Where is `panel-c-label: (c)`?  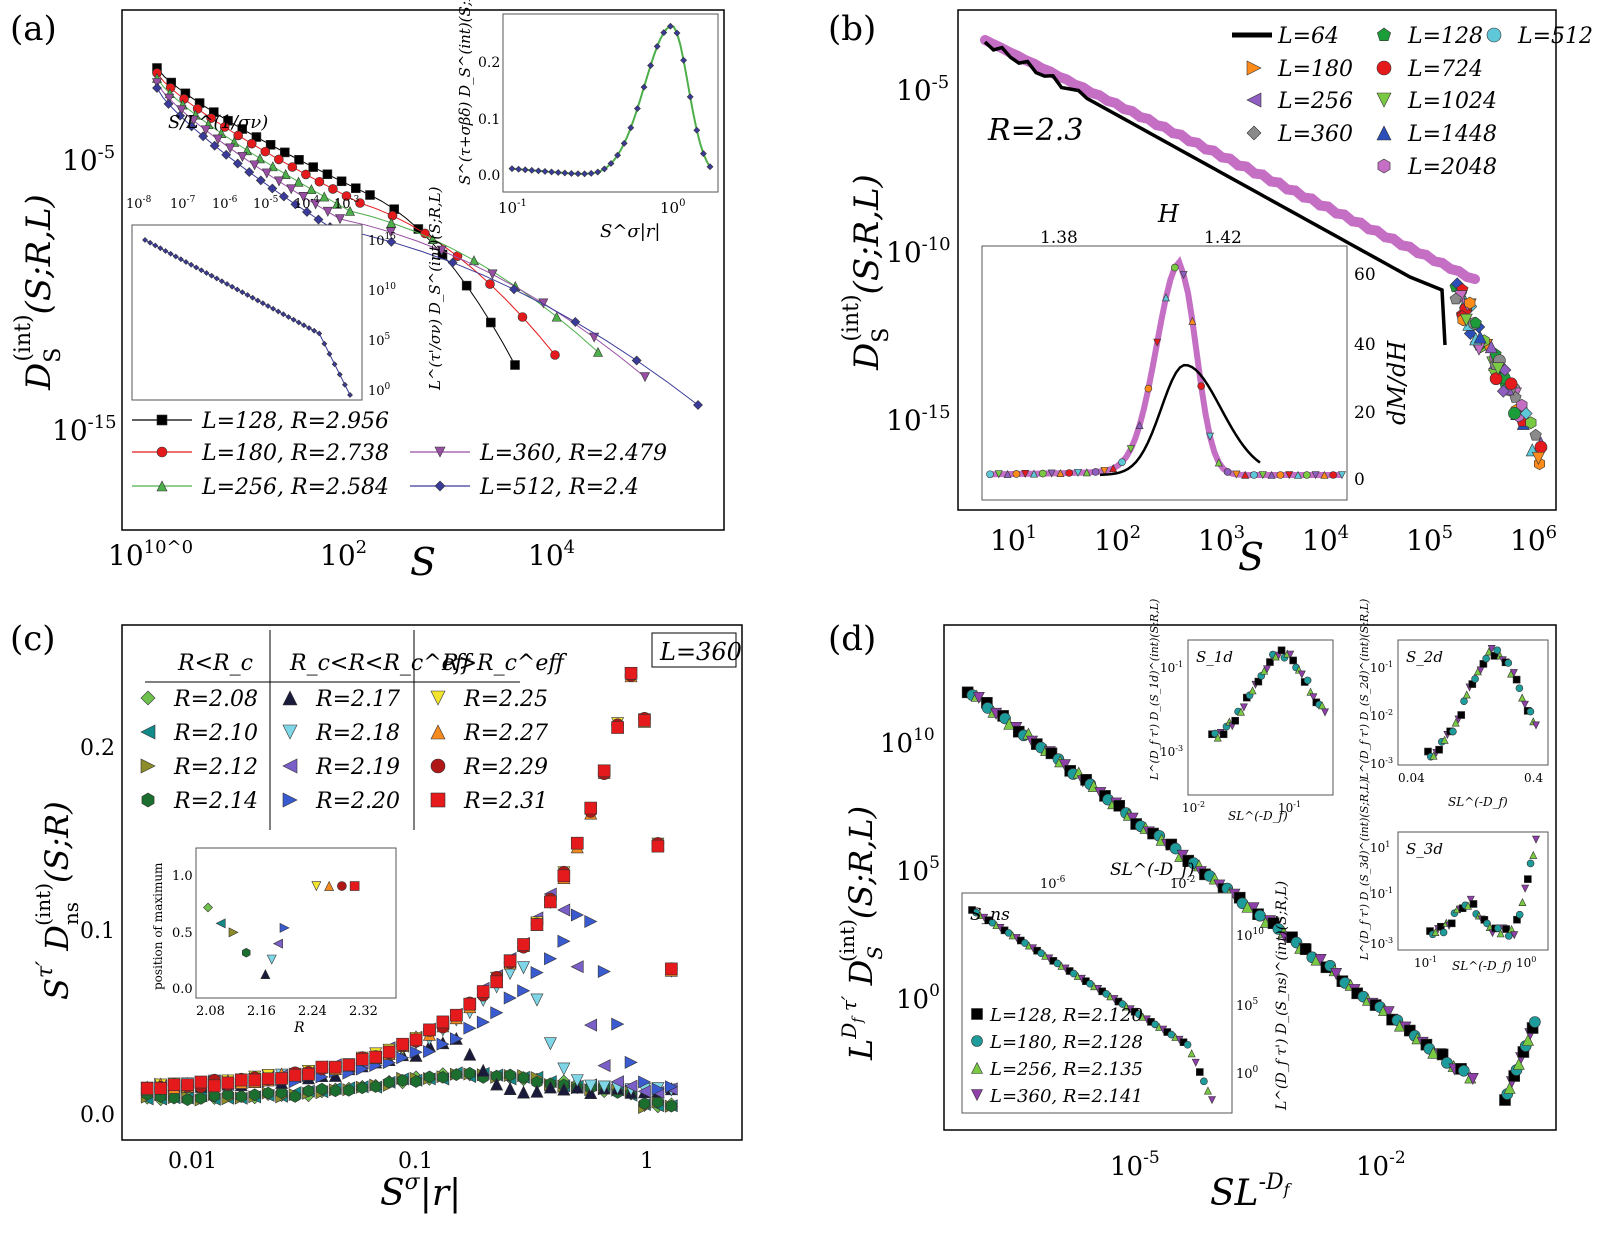
panel-c-label: (c) is located at coordinates (33, 639).